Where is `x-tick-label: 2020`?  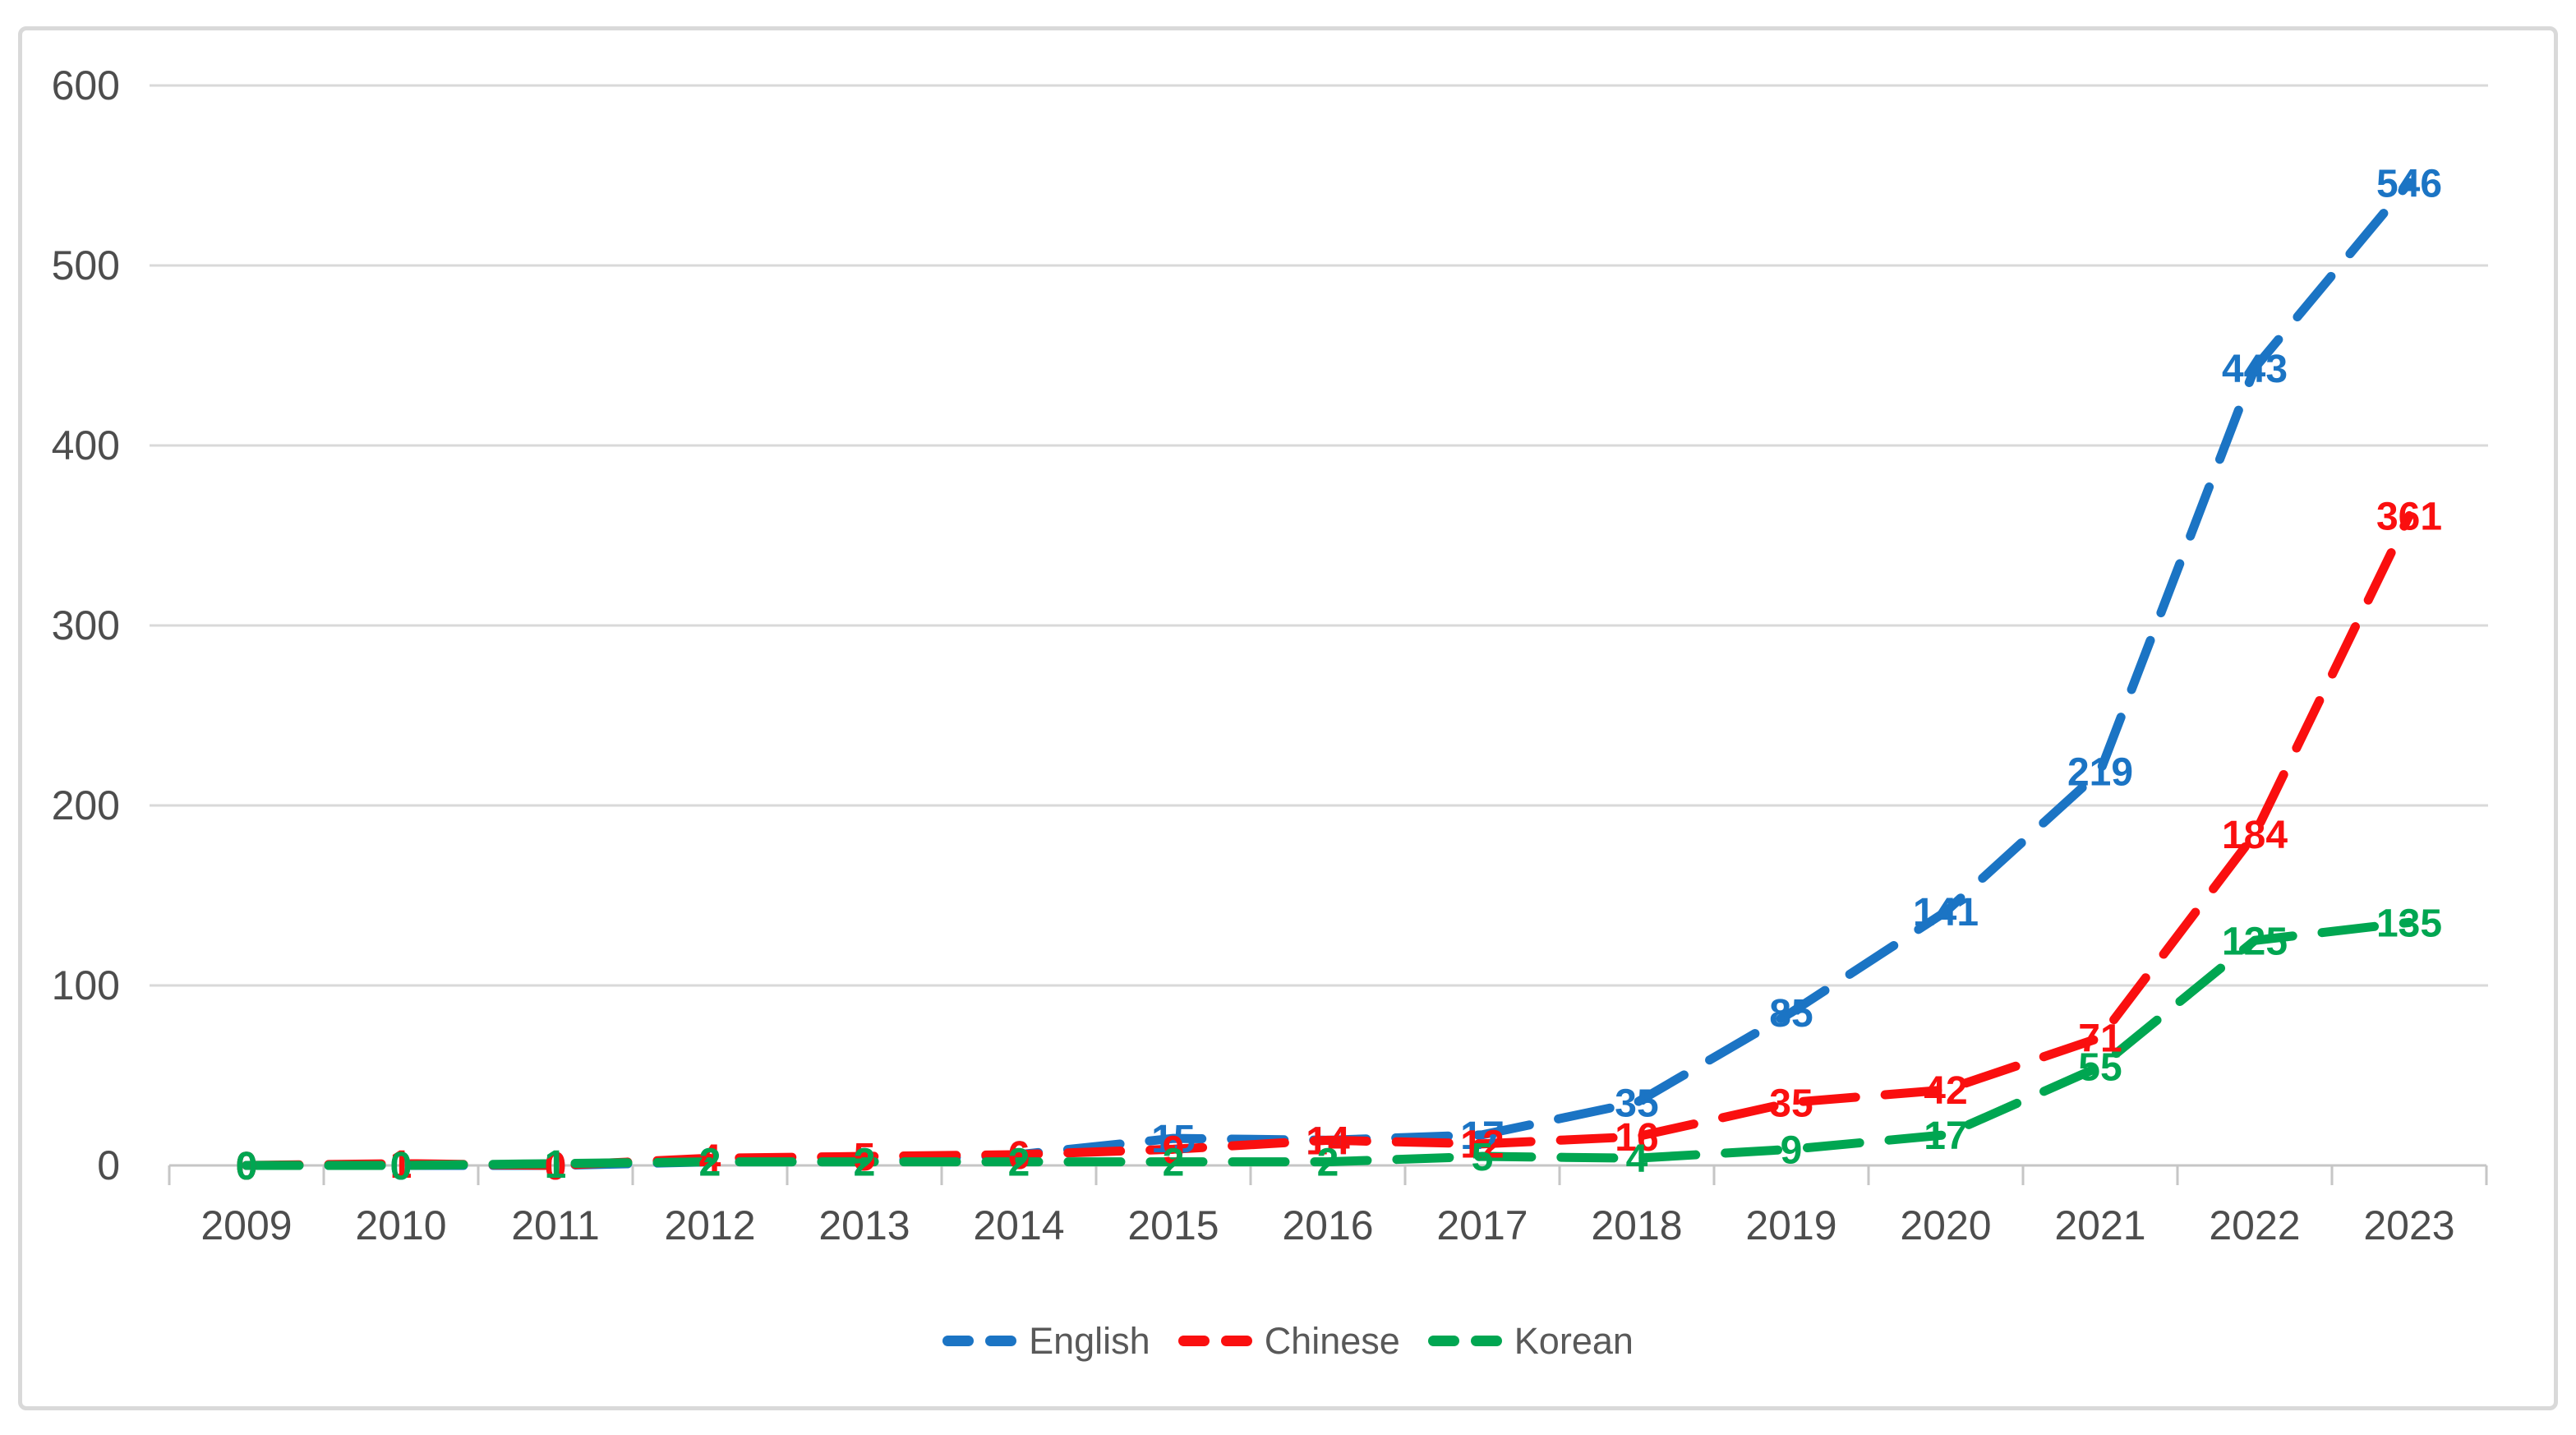
x-tick-label: 2020 is located at coordinates (1945, 1225).